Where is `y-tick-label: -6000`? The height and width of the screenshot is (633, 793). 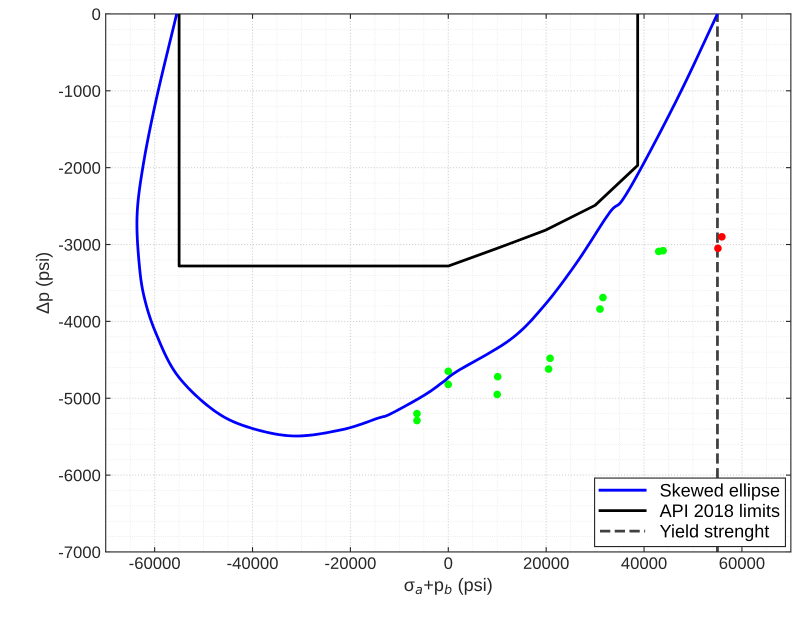 y-tick-label: -6000 is located at coordinates (79, 476).